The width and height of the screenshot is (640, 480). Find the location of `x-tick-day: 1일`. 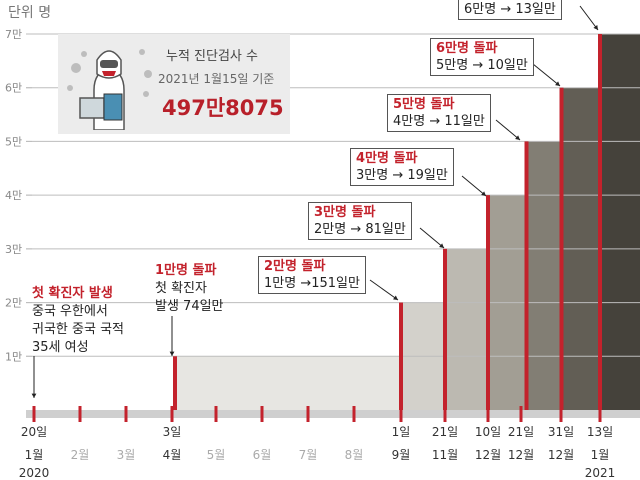

x-tick-day: 1일 is located at coordinates (401, 432).